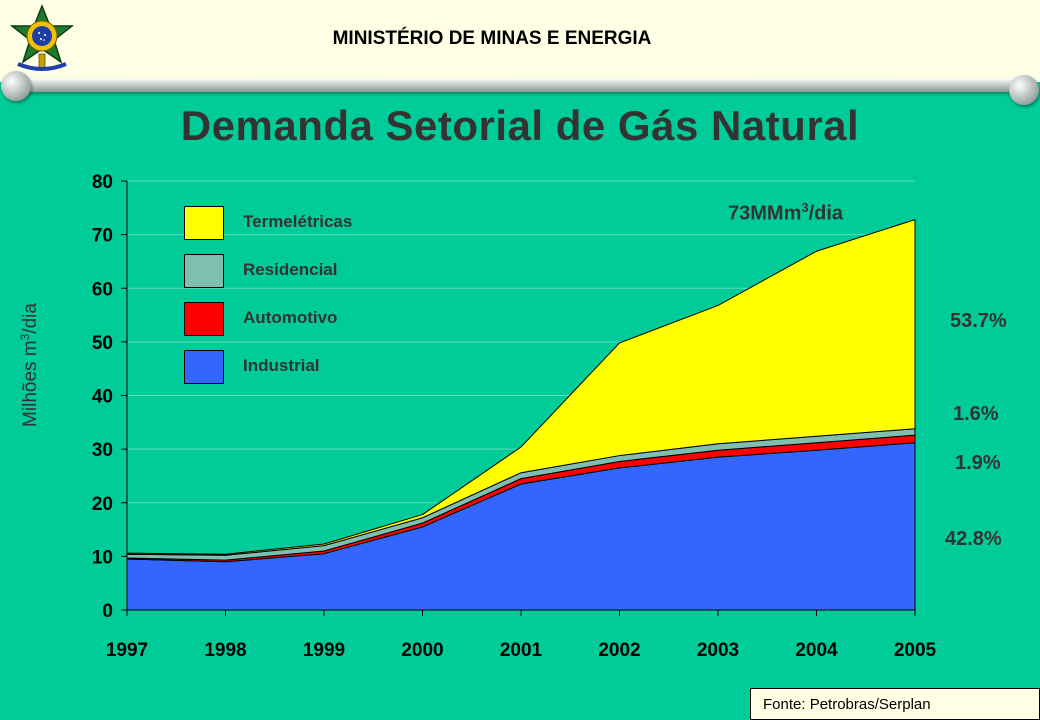  What do you see at coordinates (290, 317) in the screenshot?
I see `legend-label: Automotivo` at bounding box center [290, 317].